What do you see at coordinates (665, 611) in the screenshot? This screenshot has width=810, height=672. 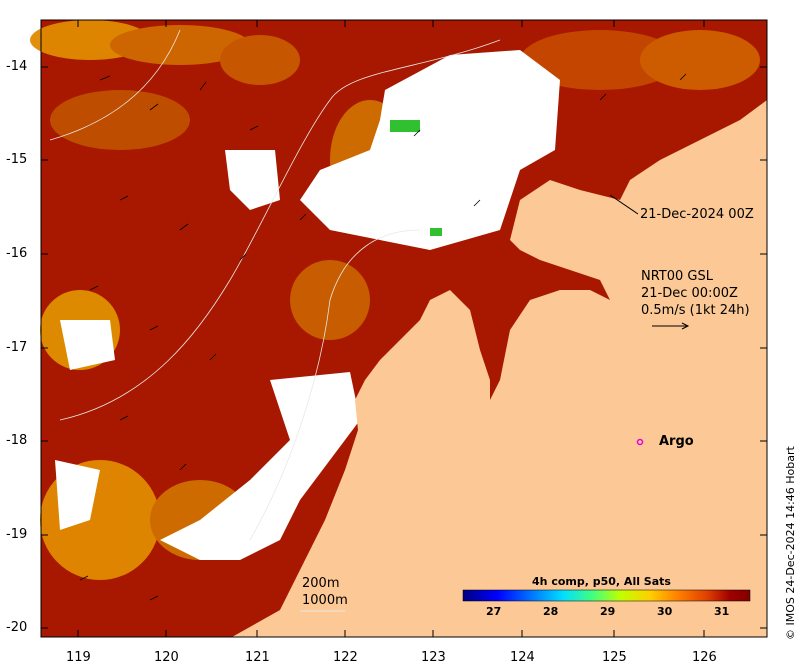 I see `colorbar-tick-label: 30` at bounding box center [665, 611].